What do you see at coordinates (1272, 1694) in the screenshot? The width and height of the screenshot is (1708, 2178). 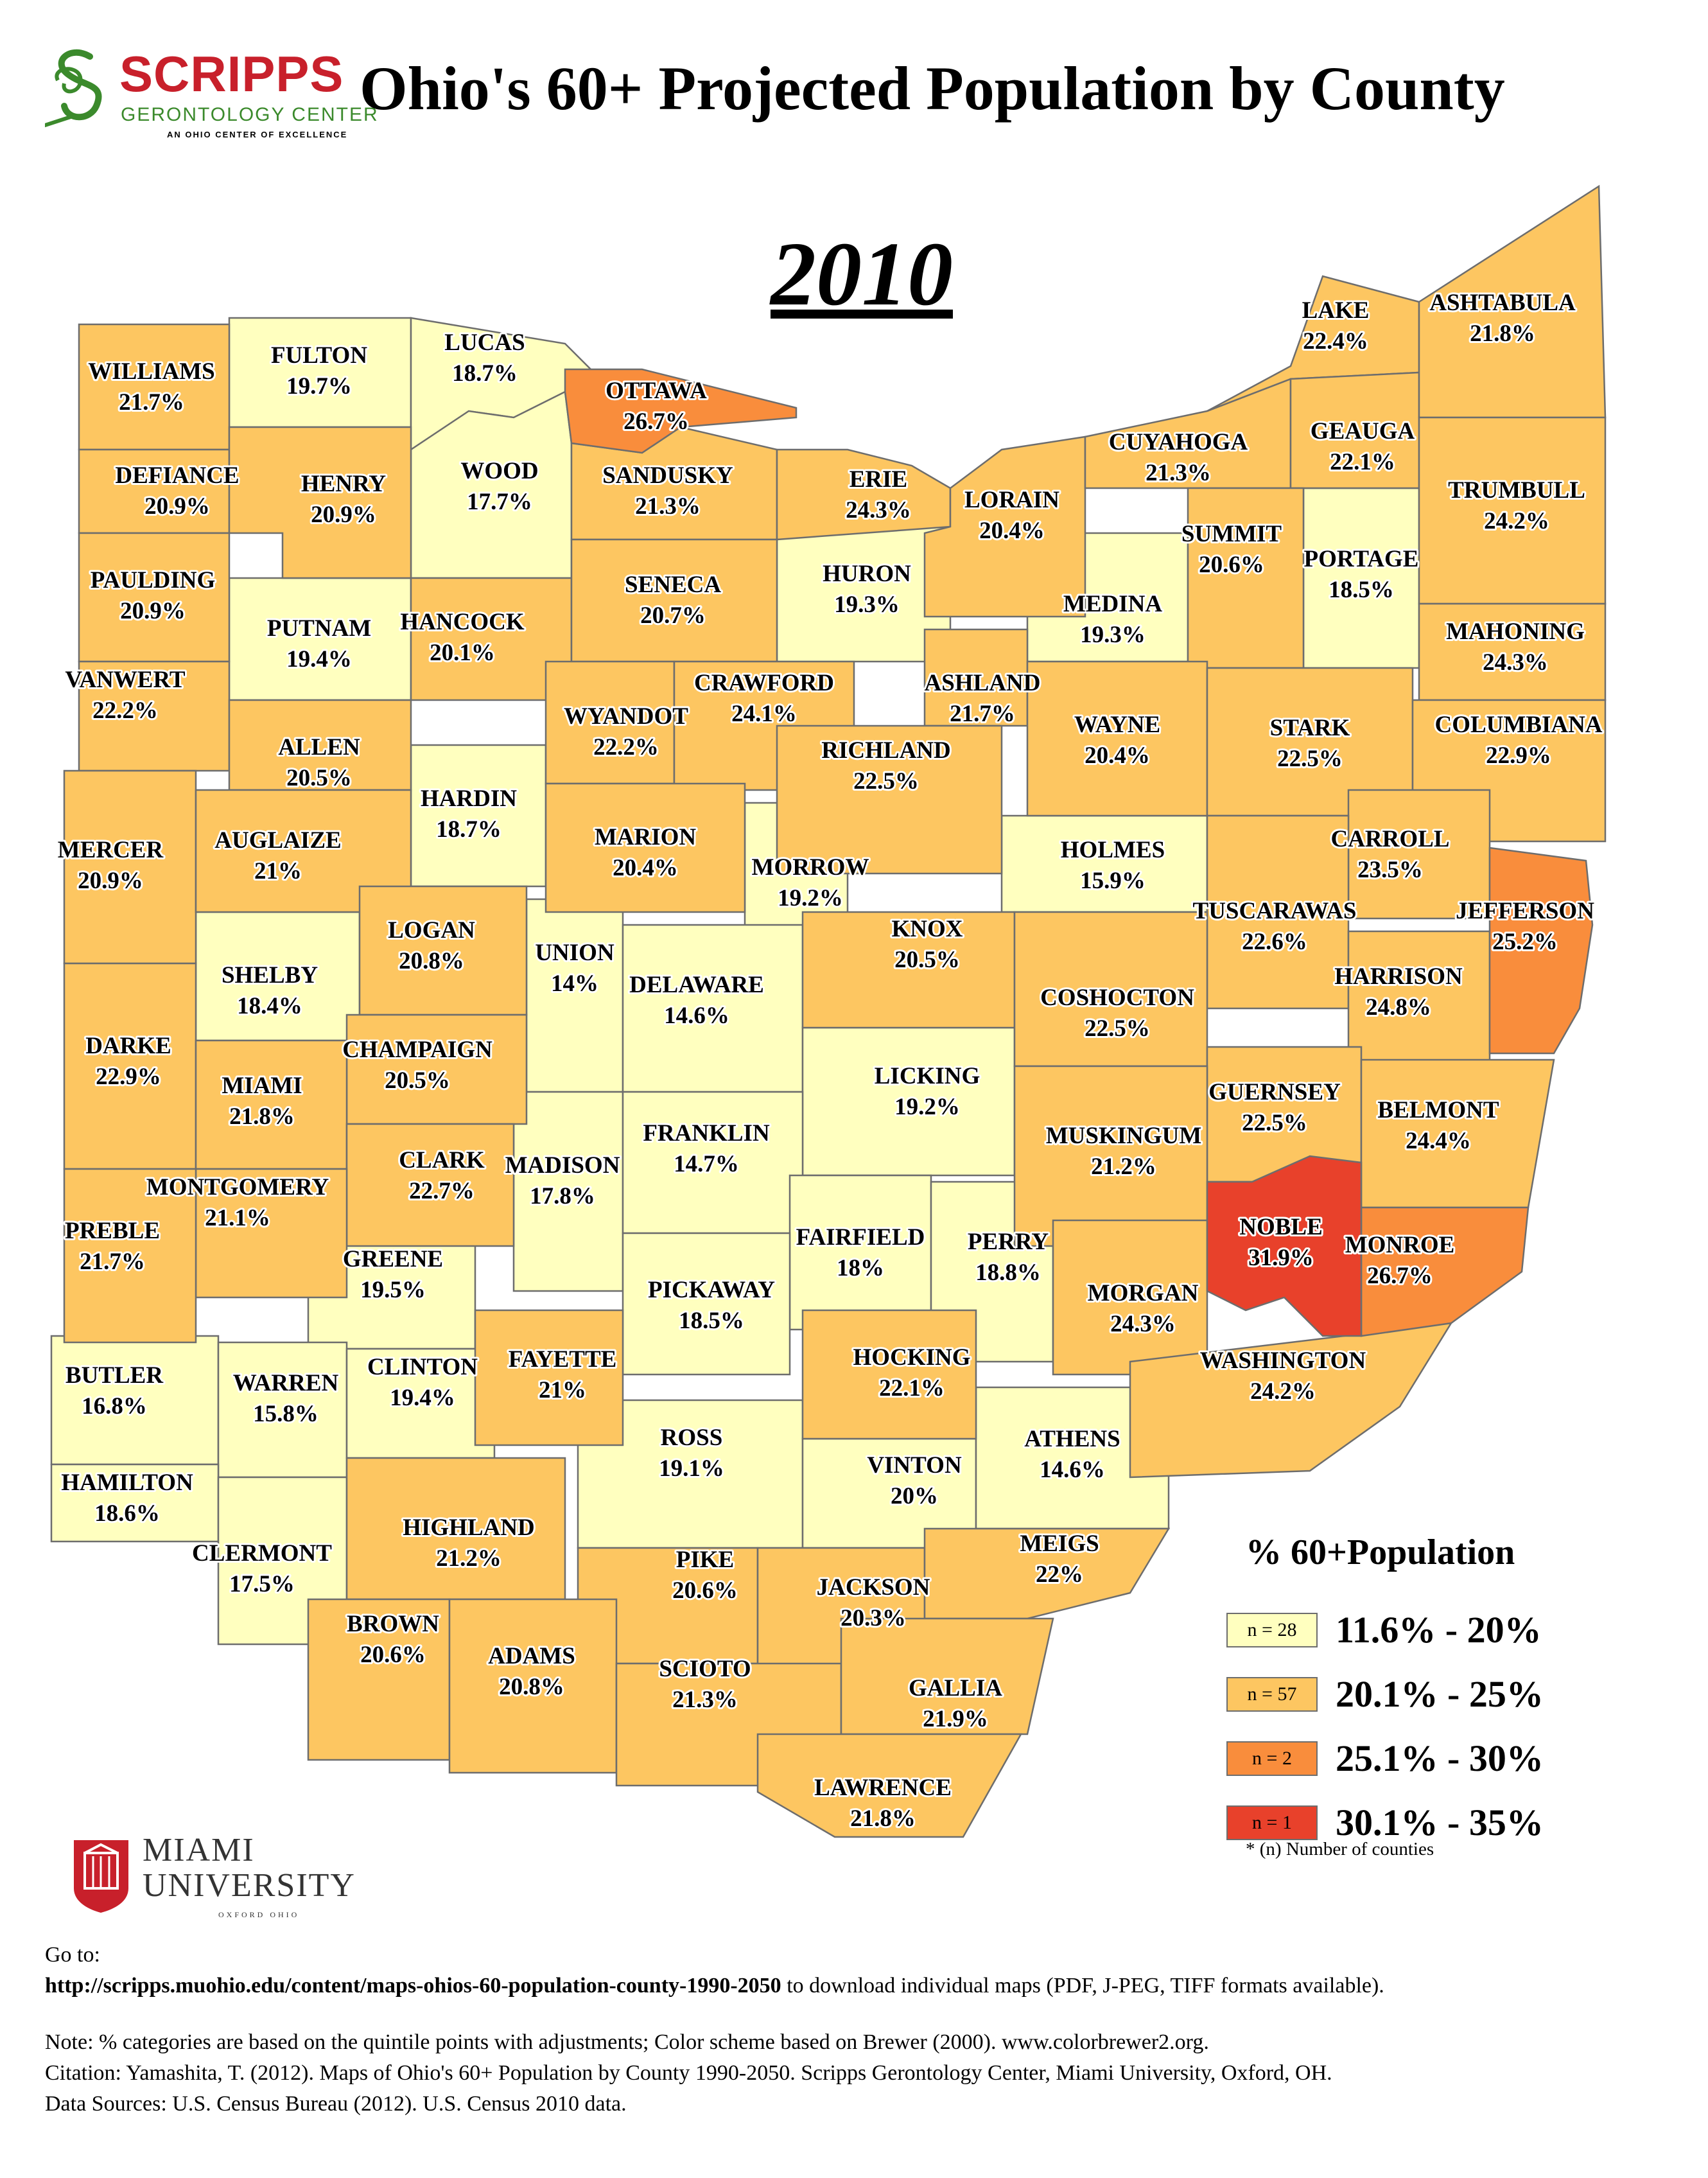 I see `legend-swatch: n = 57` at bounding box center [1272, 1694].